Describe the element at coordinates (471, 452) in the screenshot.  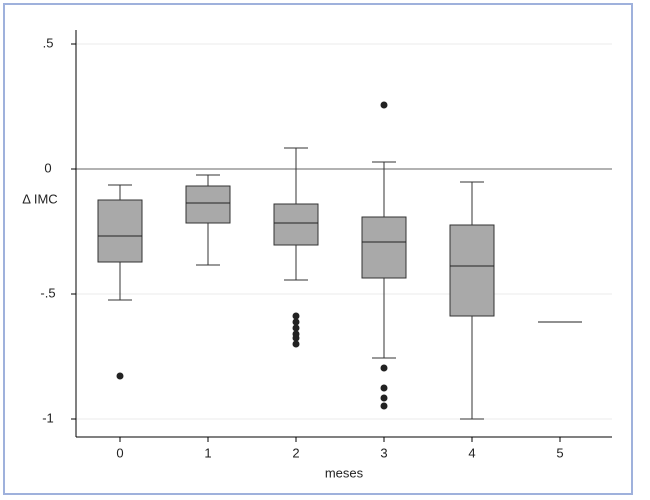
I see `x-tick-label: 4` at that location.